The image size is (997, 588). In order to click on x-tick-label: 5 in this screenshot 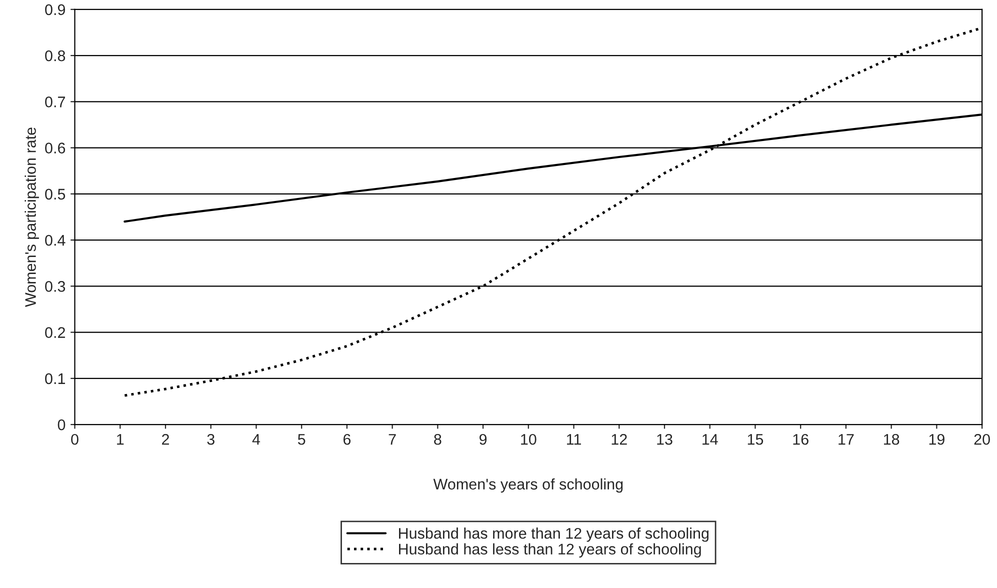, I will do `click(302, 439)`.